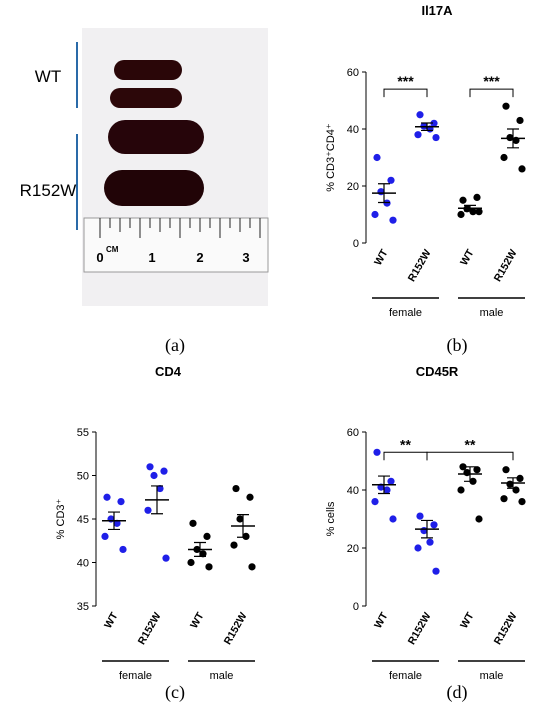 This screenshot has height=717, width=550. Describe the element at coordinates (83, 433) in the screenshot. I see `y-tick-label: 55` at that location.